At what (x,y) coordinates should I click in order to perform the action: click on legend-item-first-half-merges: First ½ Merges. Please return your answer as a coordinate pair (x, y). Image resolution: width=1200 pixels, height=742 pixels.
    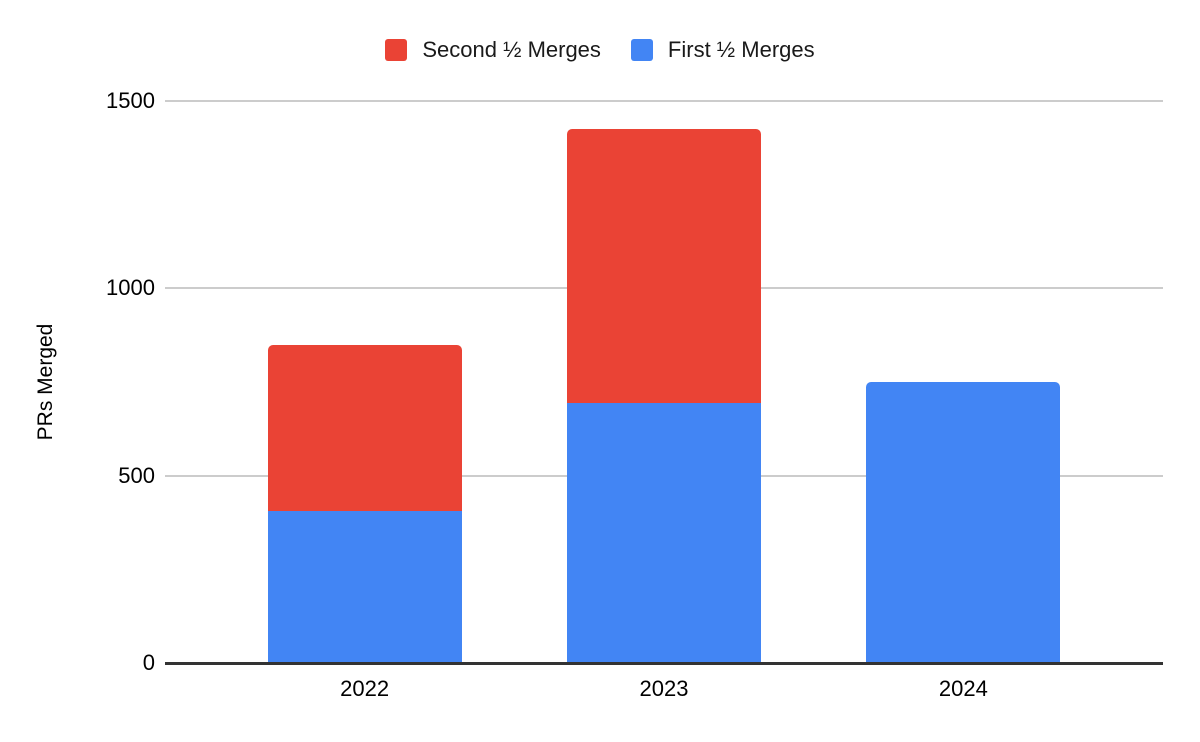
    Looking at the image, I should click on (722, 50).